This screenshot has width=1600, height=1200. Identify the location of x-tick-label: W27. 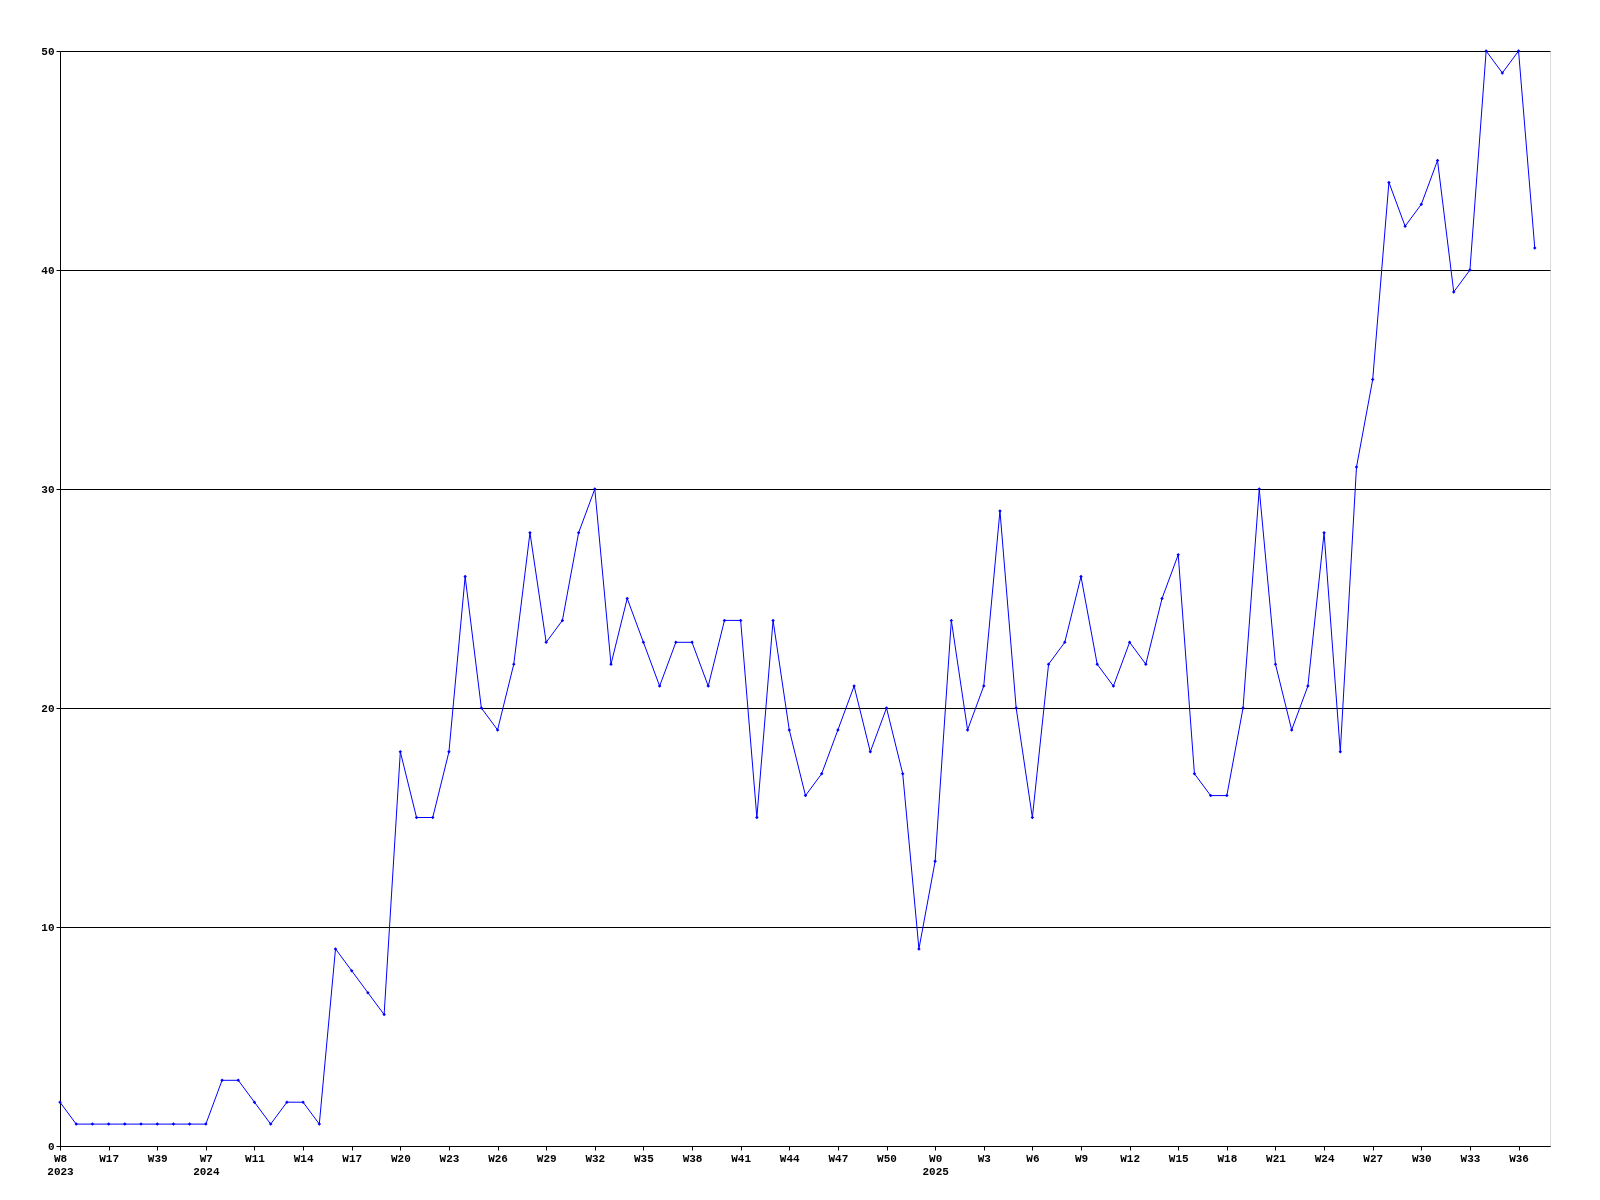
(1373, 1158).